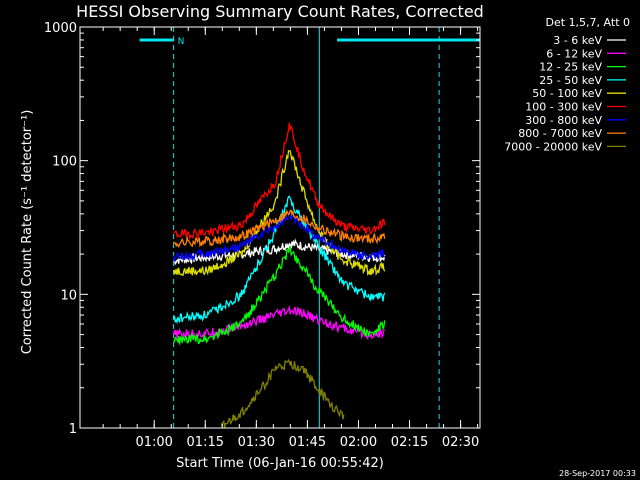 The image size is (640, 480). I want to click on y-tick-label: 100, so click(64, 162).